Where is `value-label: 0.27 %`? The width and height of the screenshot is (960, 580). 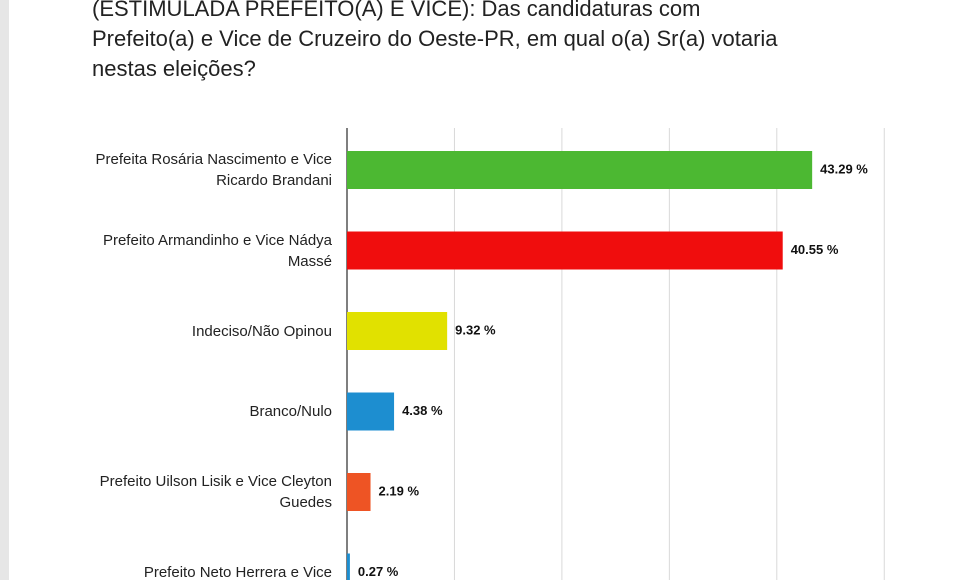
value-label: 0.27 % is located at coordinates (378, 571).